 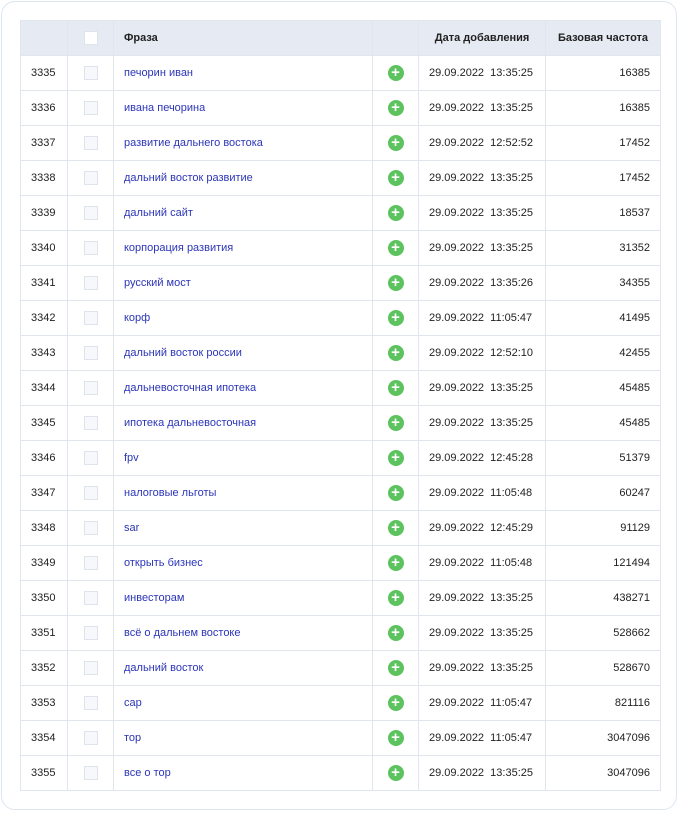 What do you see at coordinates (44, 108) in the screenshot?
I see `row-id: 3336` at bounding box center [44, 108].